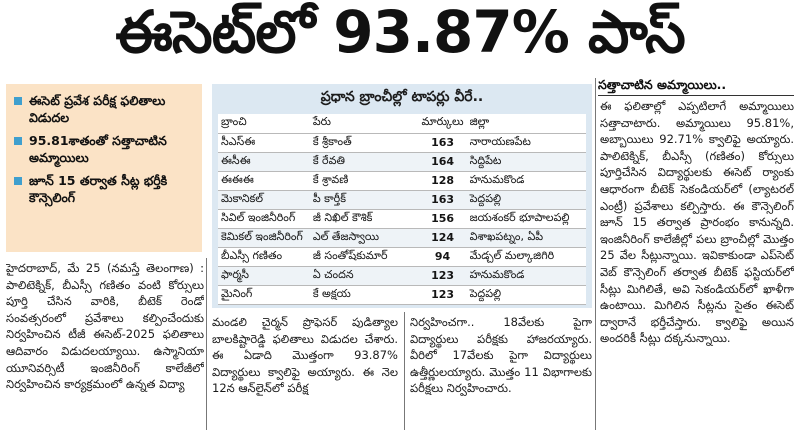  I want to click on cell-branch: ఫార్మసీ, so click(264, 276).